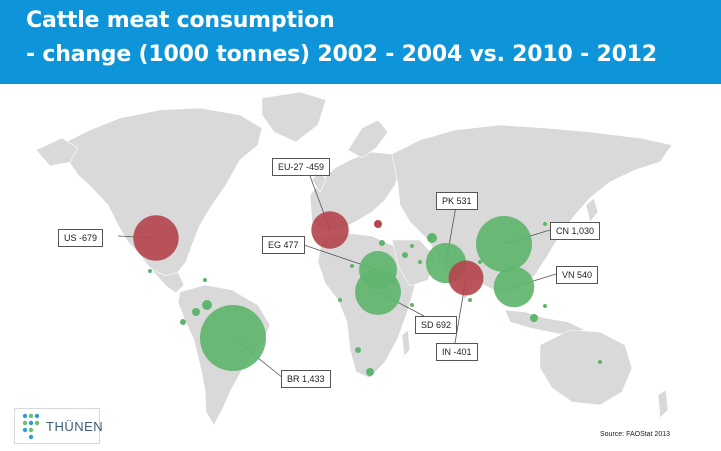 This screenshot has width=721, height=451. Describe the element at coordinates (81, 238) in the screenshot. I see `label-us: US -679` at that location.